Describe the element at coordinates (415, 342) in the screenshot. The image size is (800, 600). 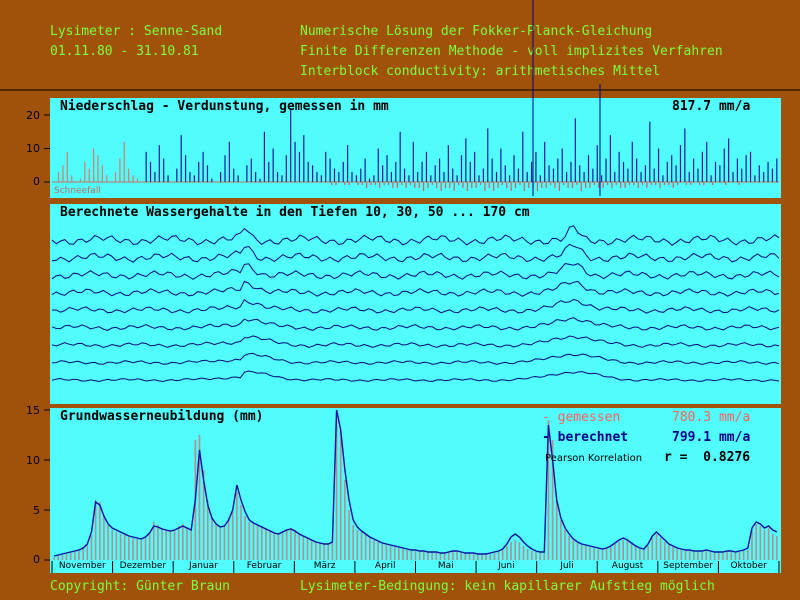
I see `water-content-line-depth-130cm` at that location.